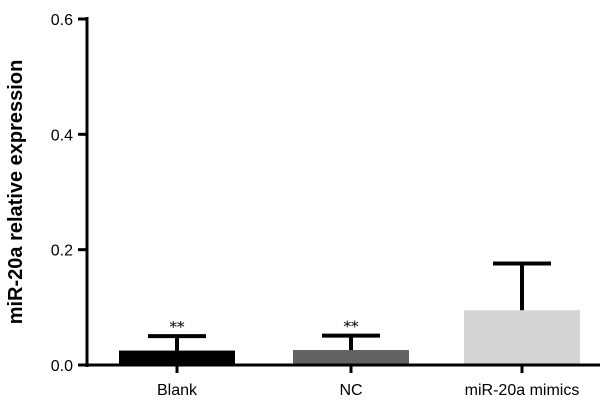 This screenshot has width=605, height=401. Describe the element at coordinates (352, 327) in the screenshot. I see `significance-label-1: **` at that location.